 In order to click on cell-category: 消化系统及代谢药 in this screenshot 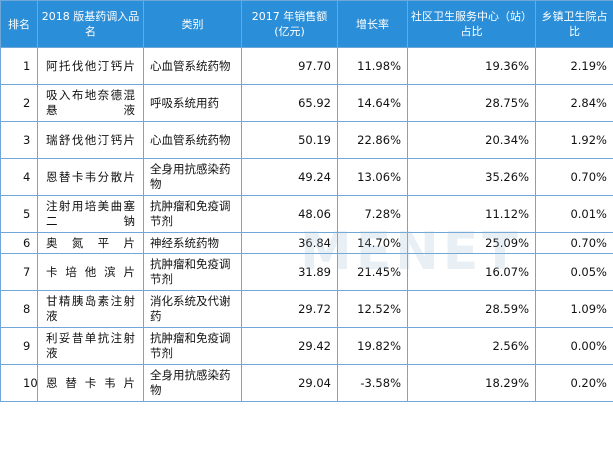, I will do `click(192, 309)`.